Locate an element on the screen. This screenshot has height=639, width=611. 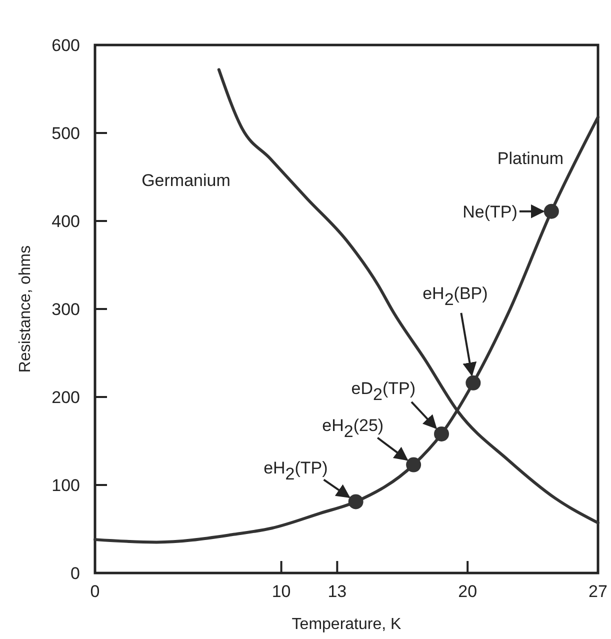
x-axis-title: Temperature, K is located at coordinates (347, 624).